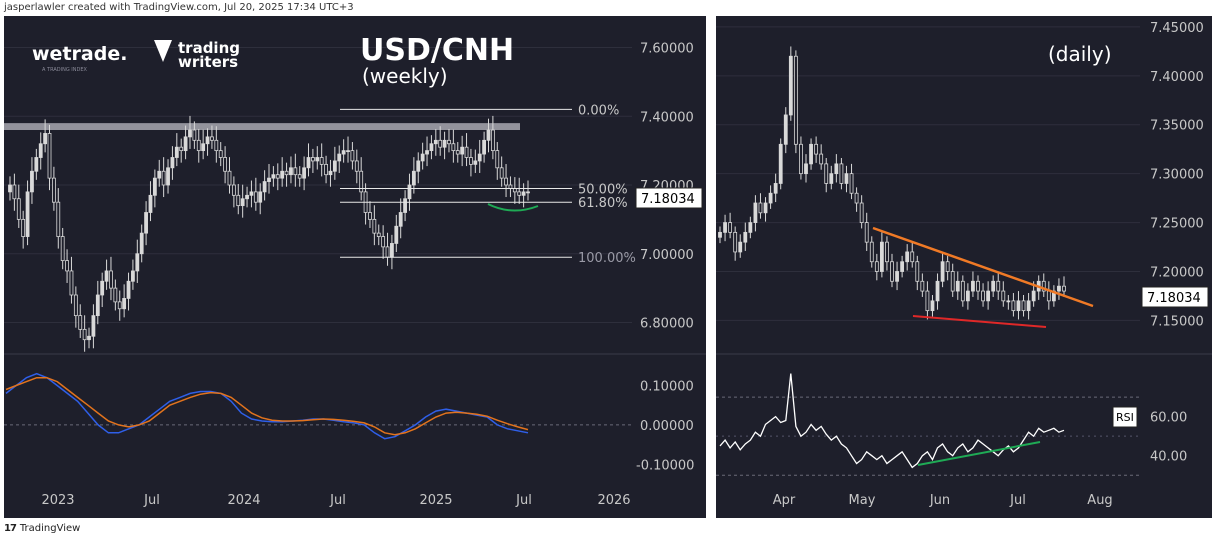 The image size is (1215, 537). What do you see at coordinates (42, 529) in the screenshot?
I see `footer-brand: 17 TradingView` at bounding box center [42, 529].